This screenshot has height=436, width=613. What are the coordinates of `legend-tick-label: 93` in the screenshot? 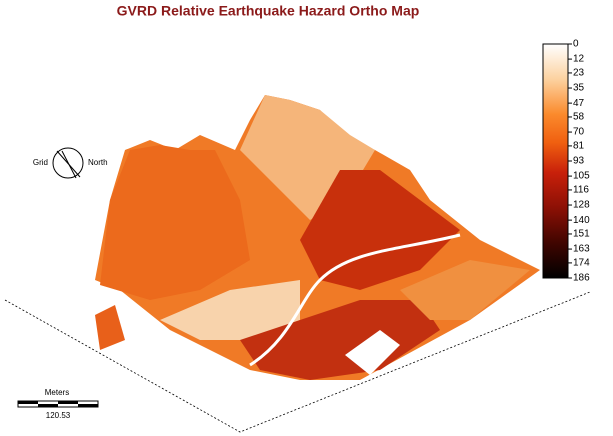 It's located at (579, 161).